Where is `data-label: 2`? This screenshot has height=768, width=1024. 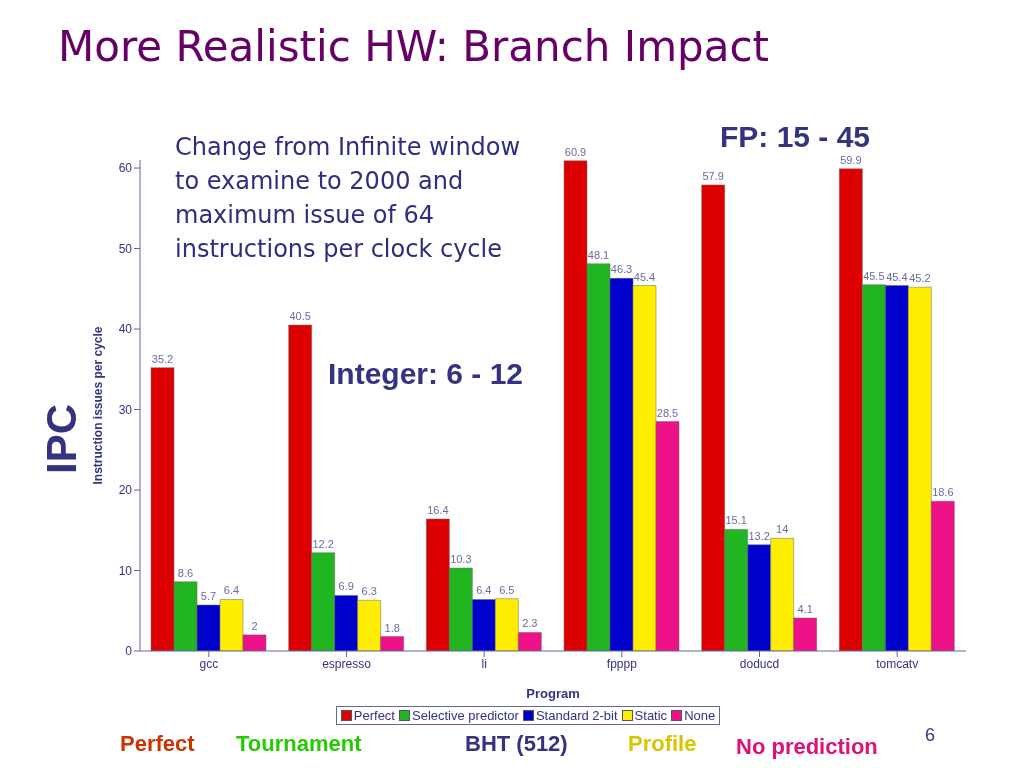
data-label: 2 is located at coordinates (254, 625).